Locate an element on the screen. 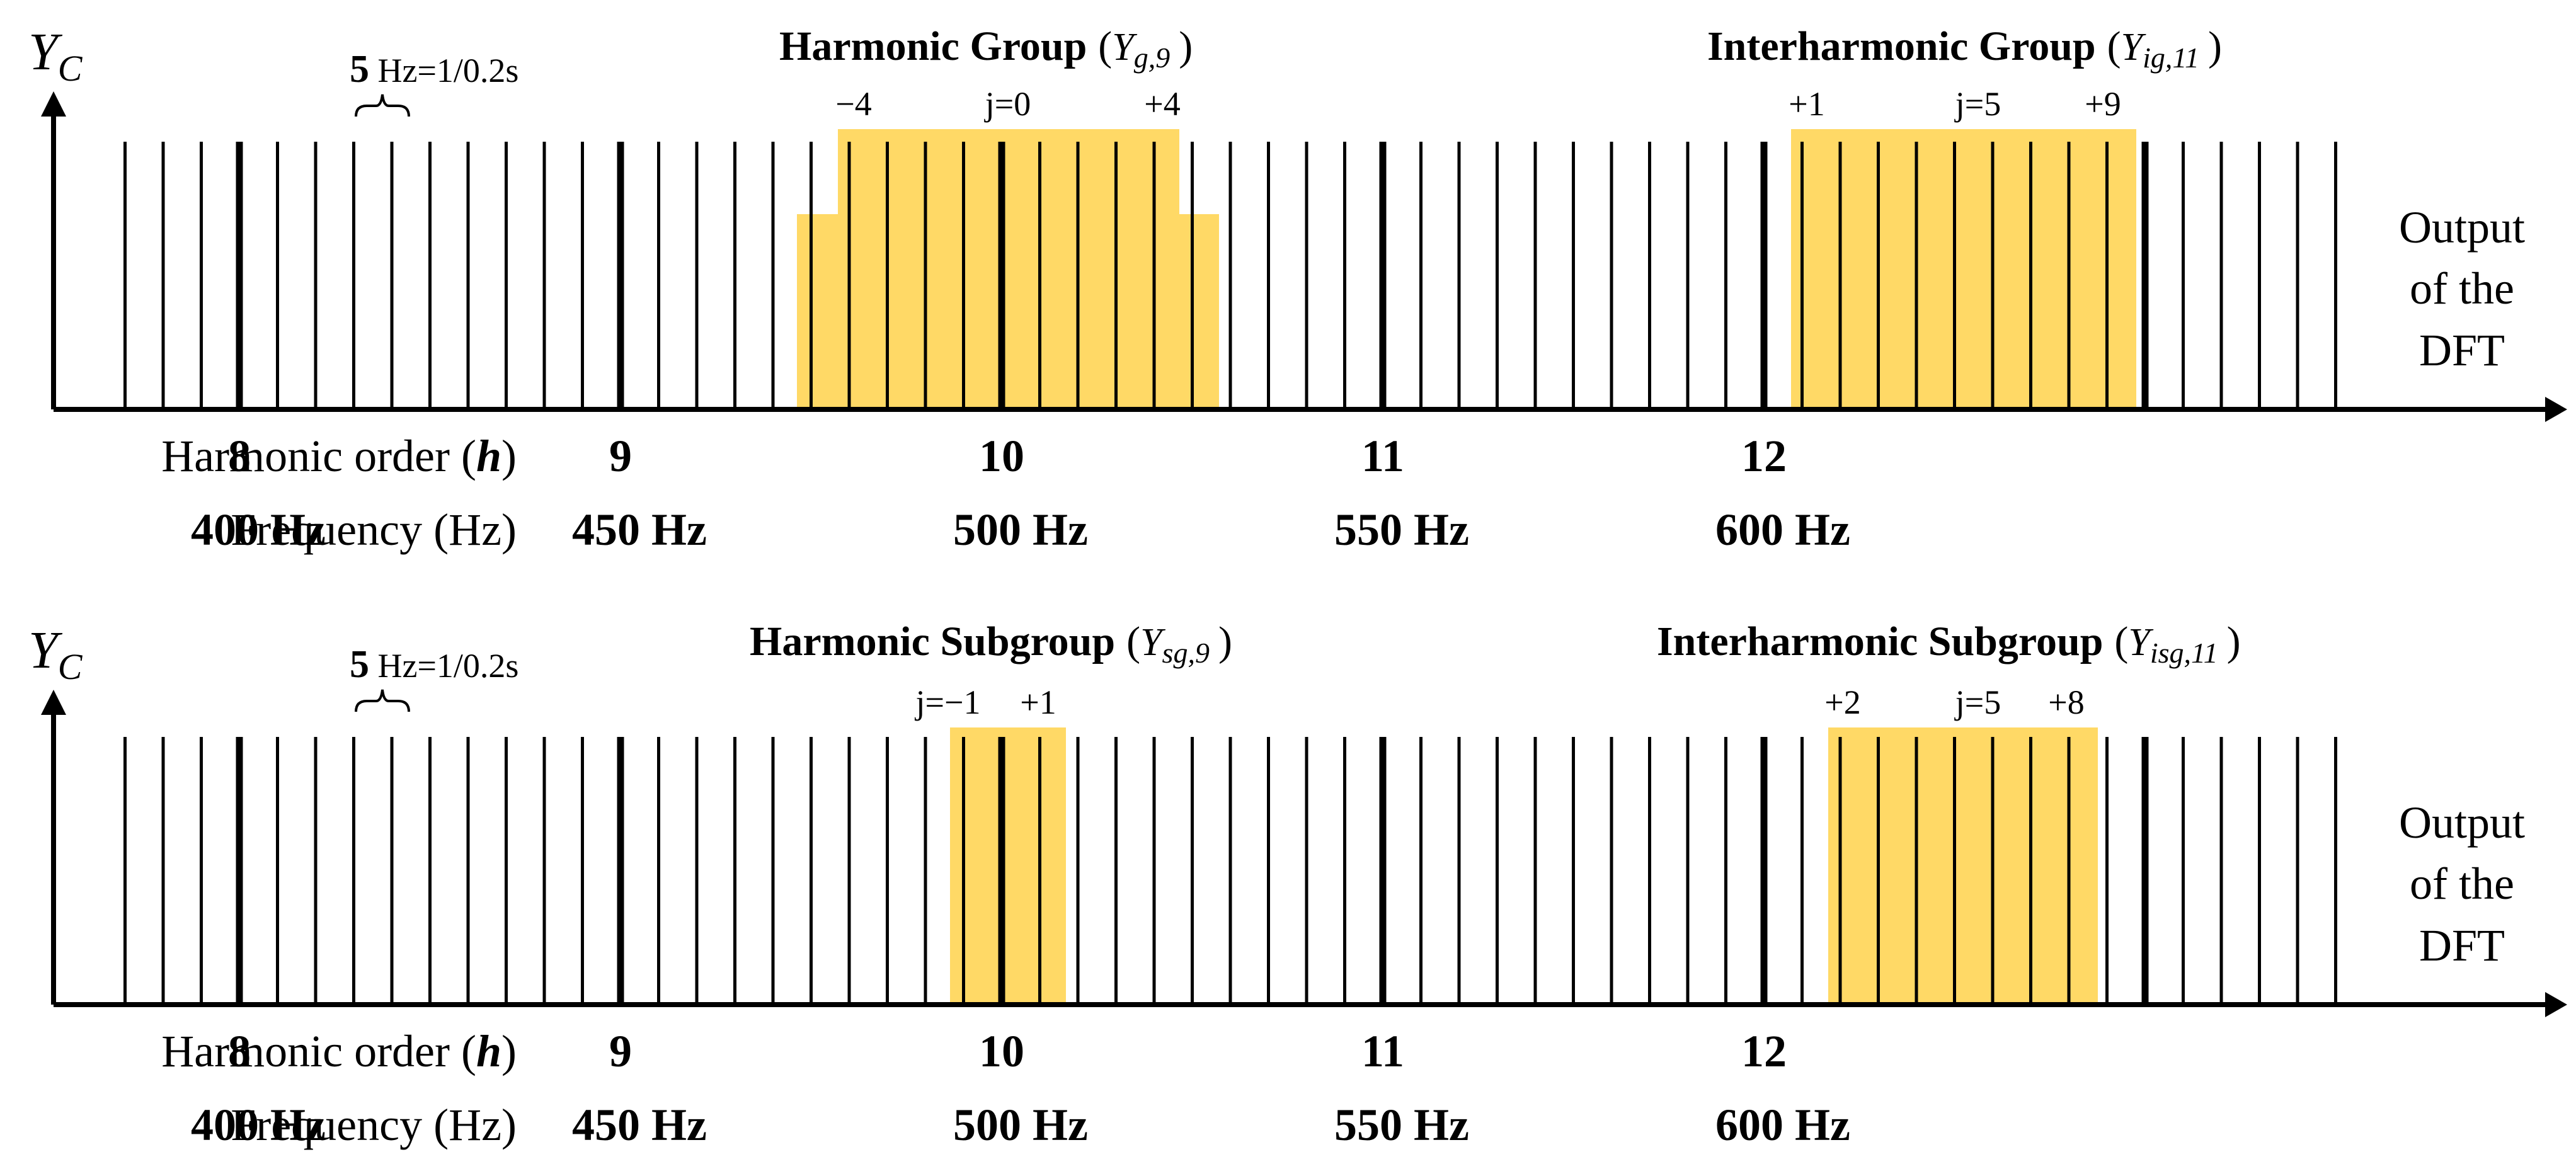 The image size is (2576, 1169). ih-group-mark-center: j=5 is located at coordinates (1978, 104).